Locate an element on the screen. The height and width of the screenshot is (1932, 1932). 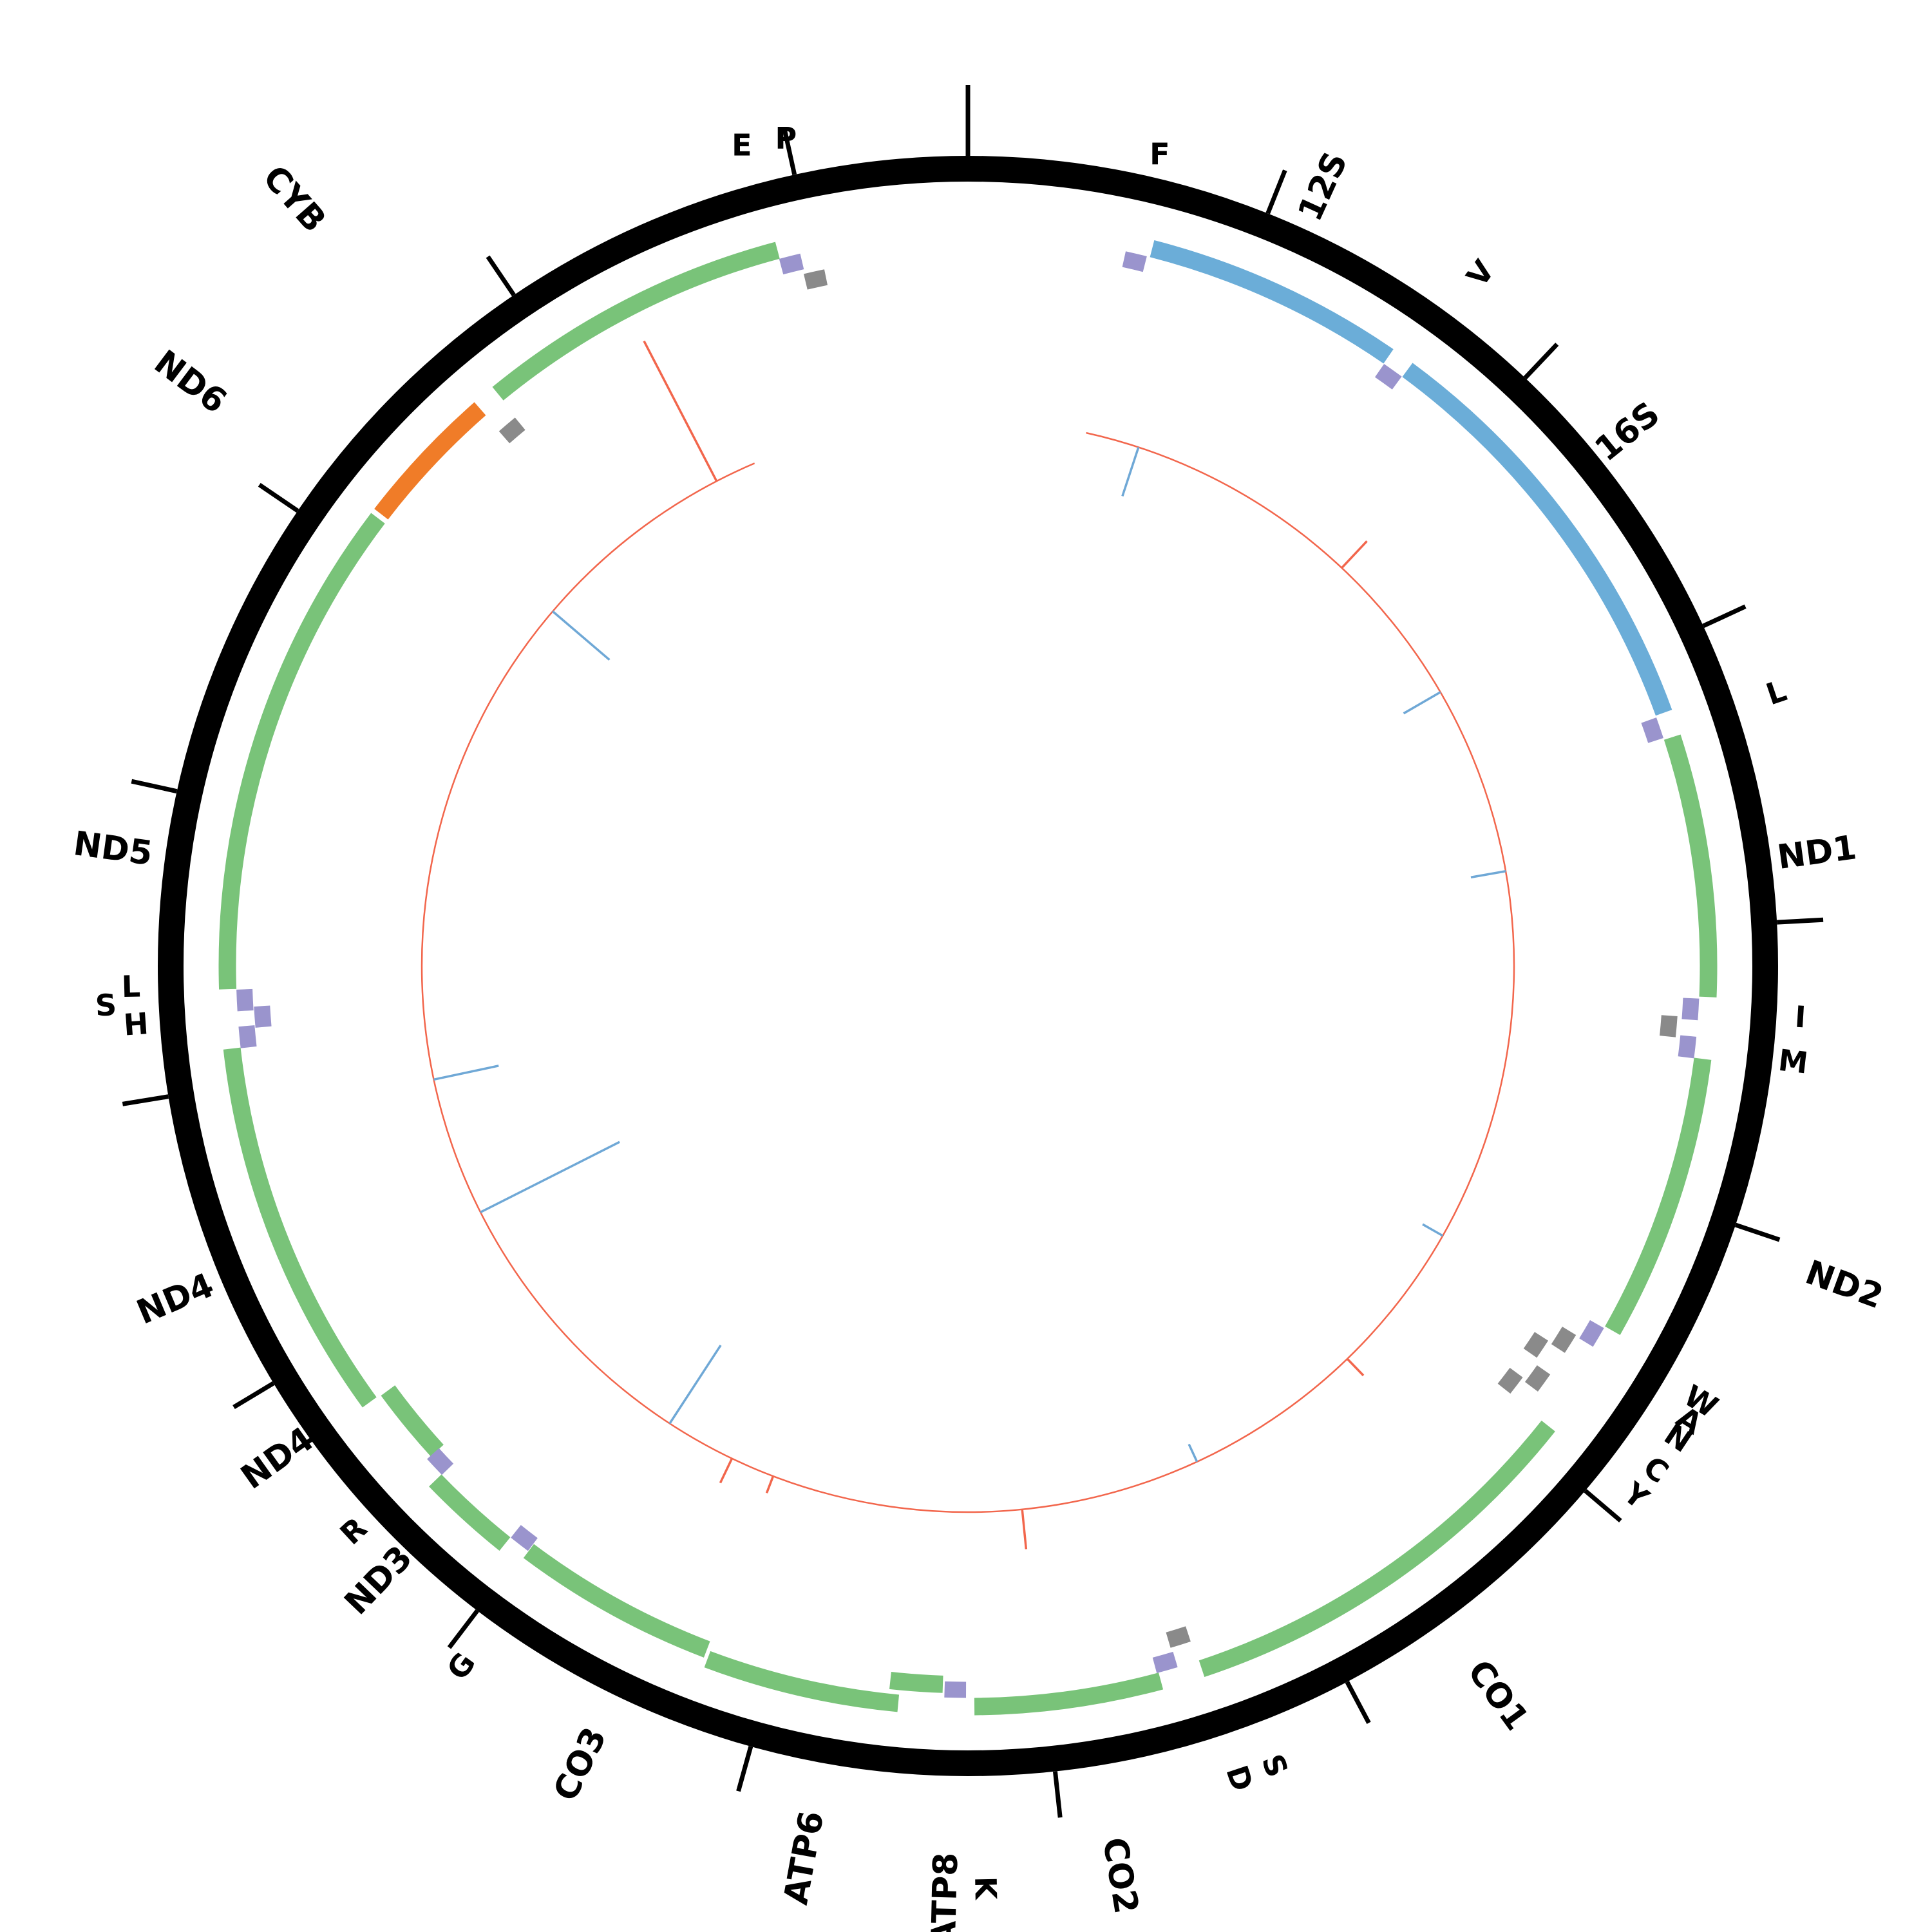
gene-label-ND1-7: ND1 is located at coordinates (1817, 852).